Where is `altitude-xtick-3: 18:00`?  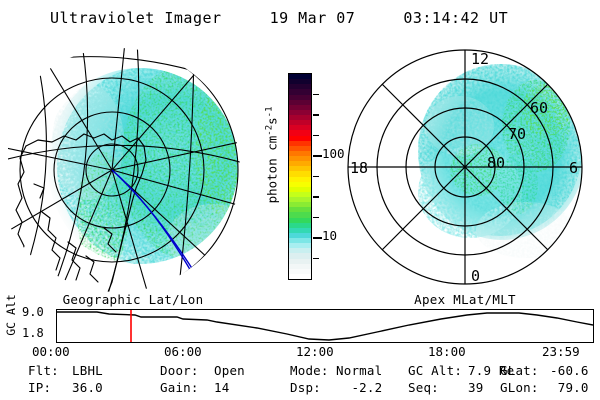
altitude-xtick-3: 18:00 is located at coordinates (447, 351).